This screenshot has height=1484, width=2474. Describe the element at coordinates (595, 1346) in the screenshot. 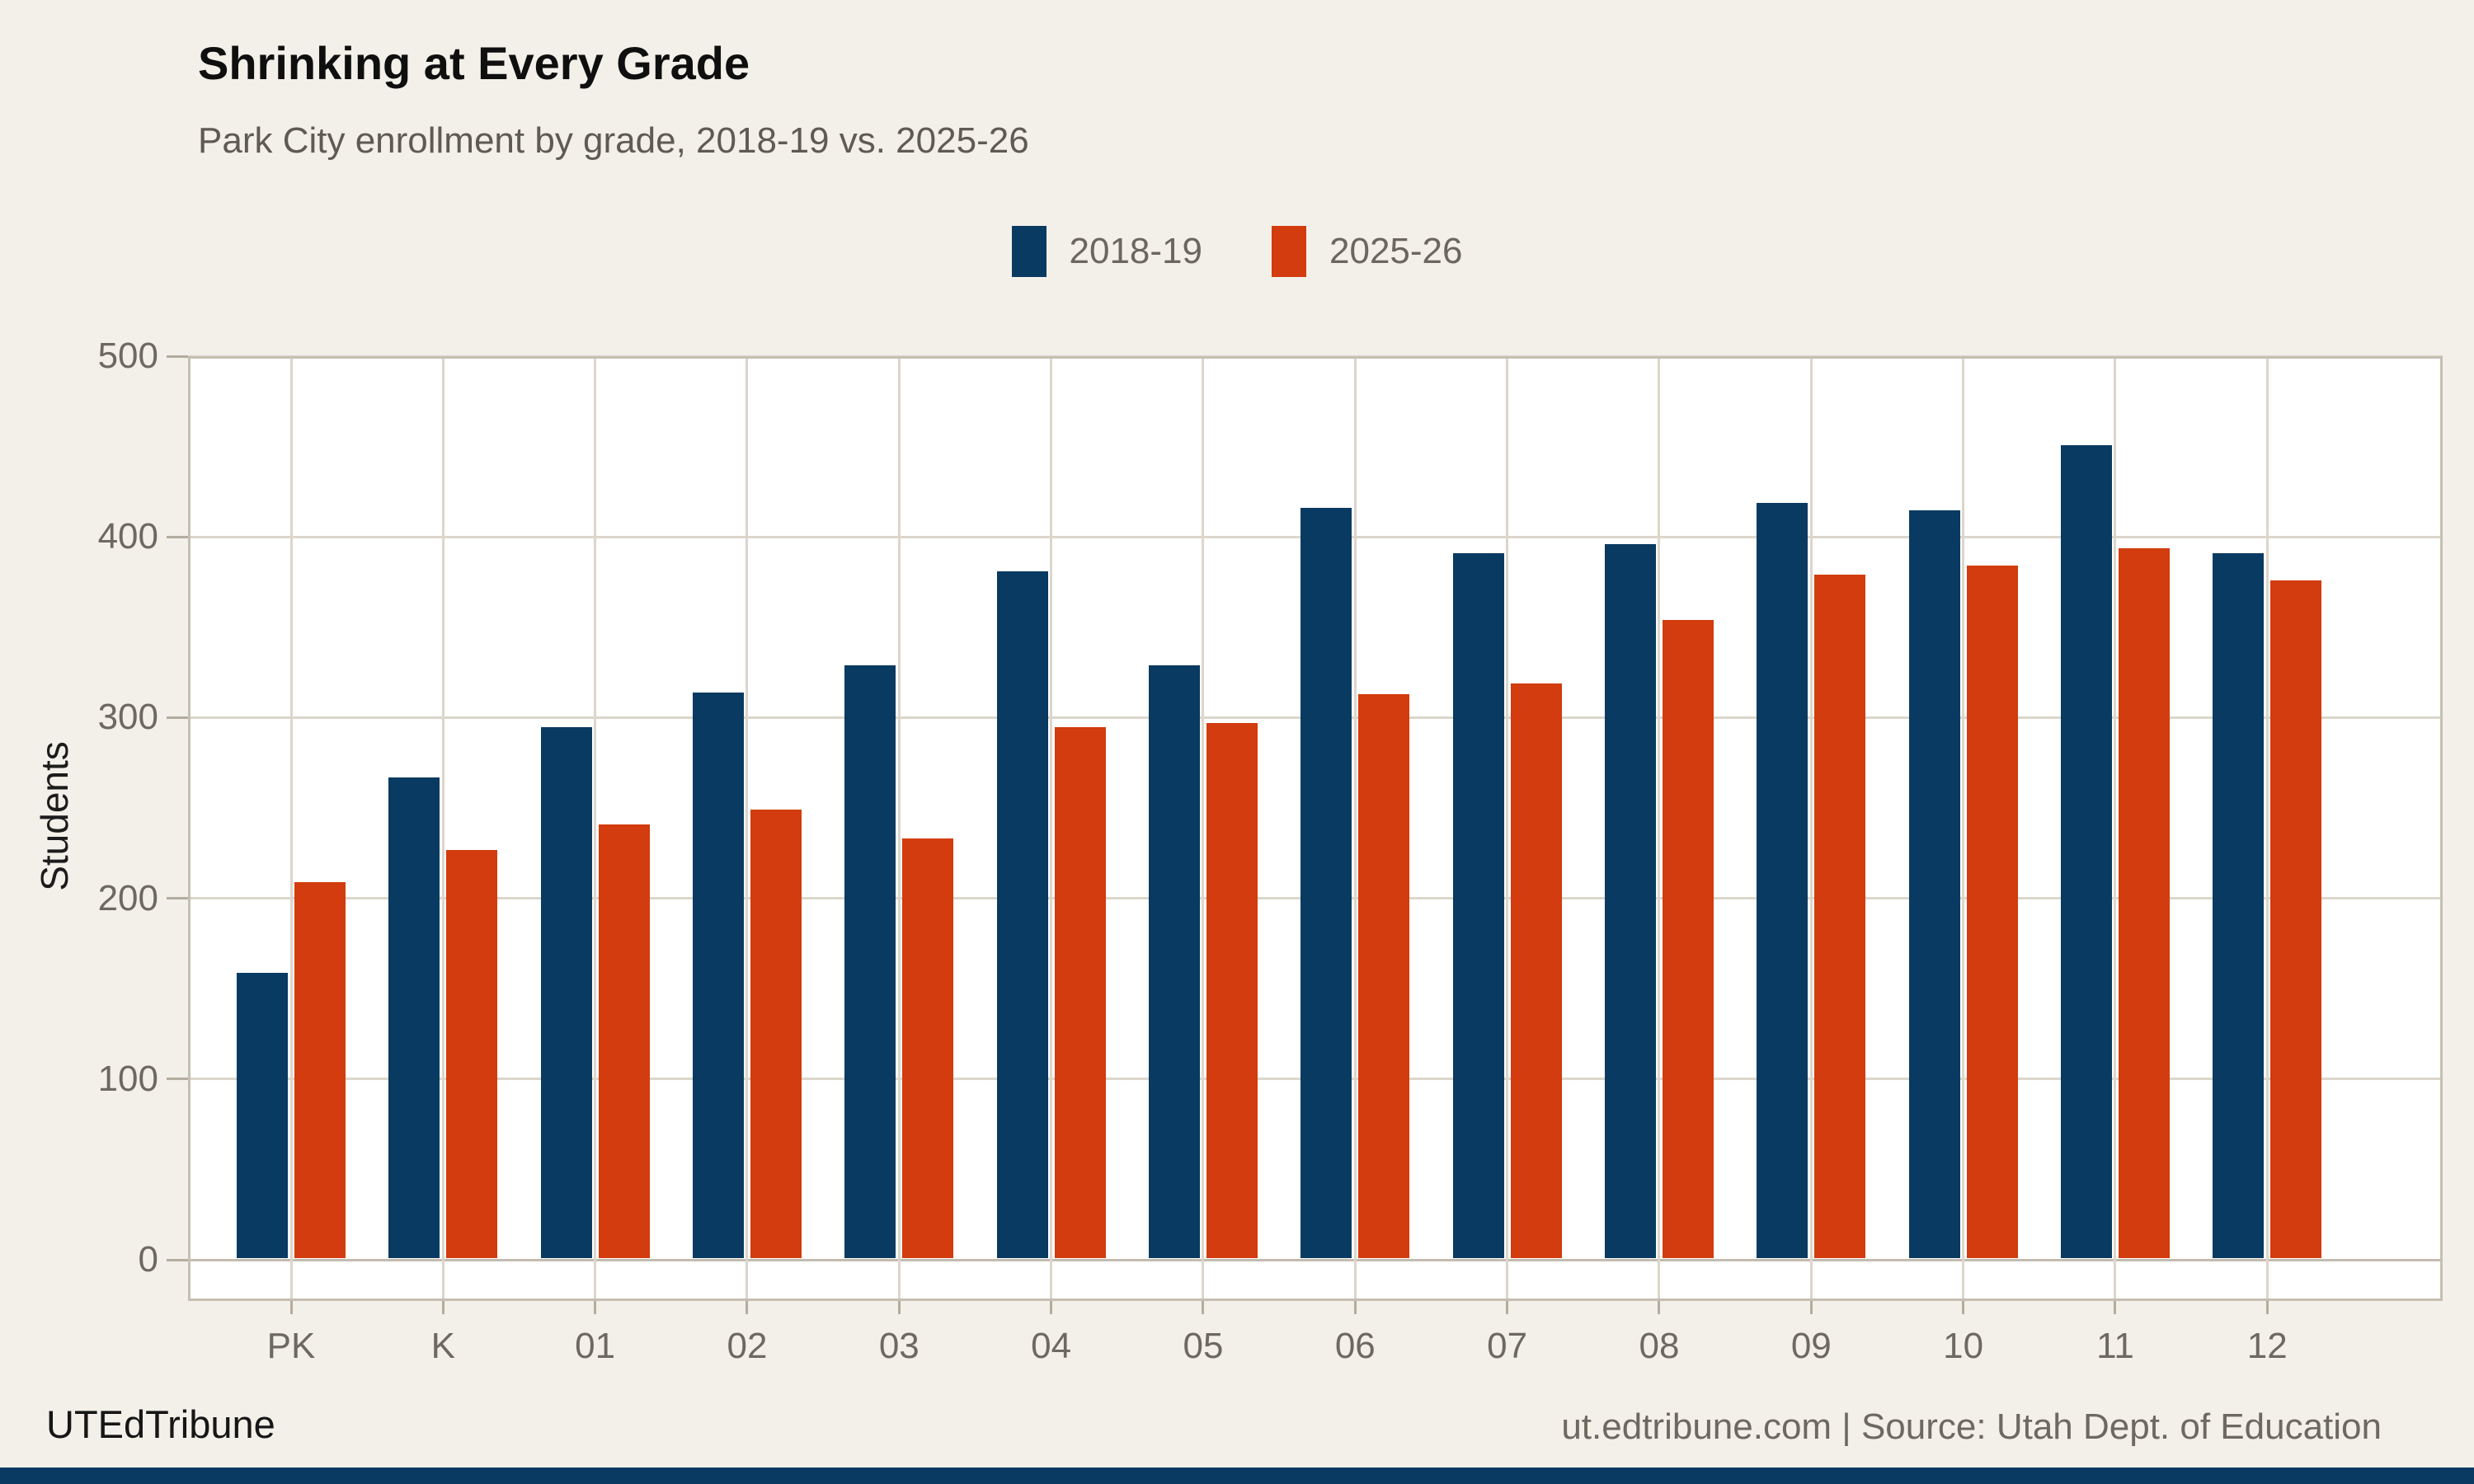

I see `x-axis-label-01: 01` at that location.